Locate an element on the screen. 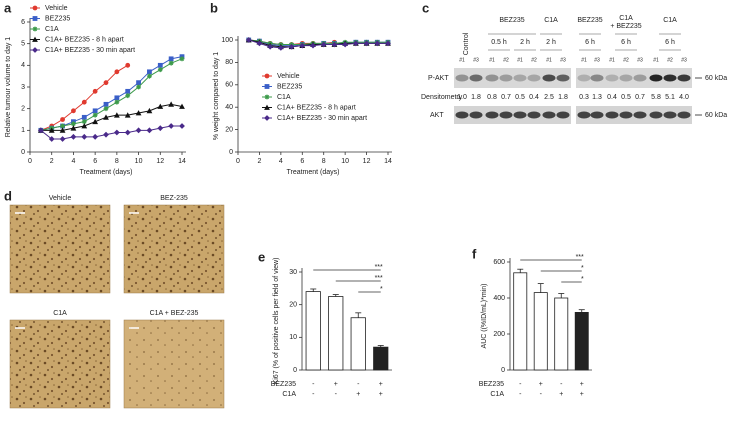 This screenshot has width=733, height=445. y-tick-label: 2 is located at coordinates (23, 109).